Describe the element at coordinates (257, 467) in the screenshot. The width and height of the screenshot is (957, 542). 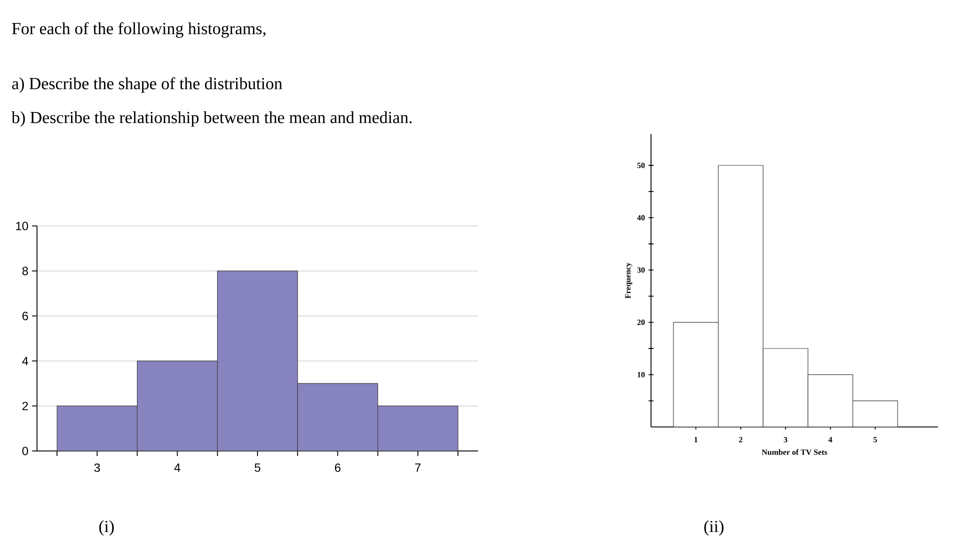
I see `x-tick-label: 5` at that location.